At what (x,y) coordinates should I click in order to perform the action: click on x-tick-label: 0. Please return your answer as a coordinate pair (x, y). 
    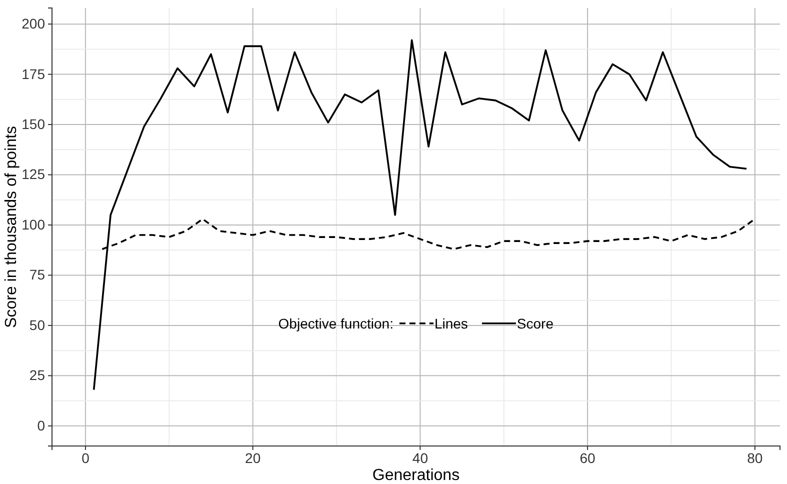
    Looking at the image, I should click on (86, 458).